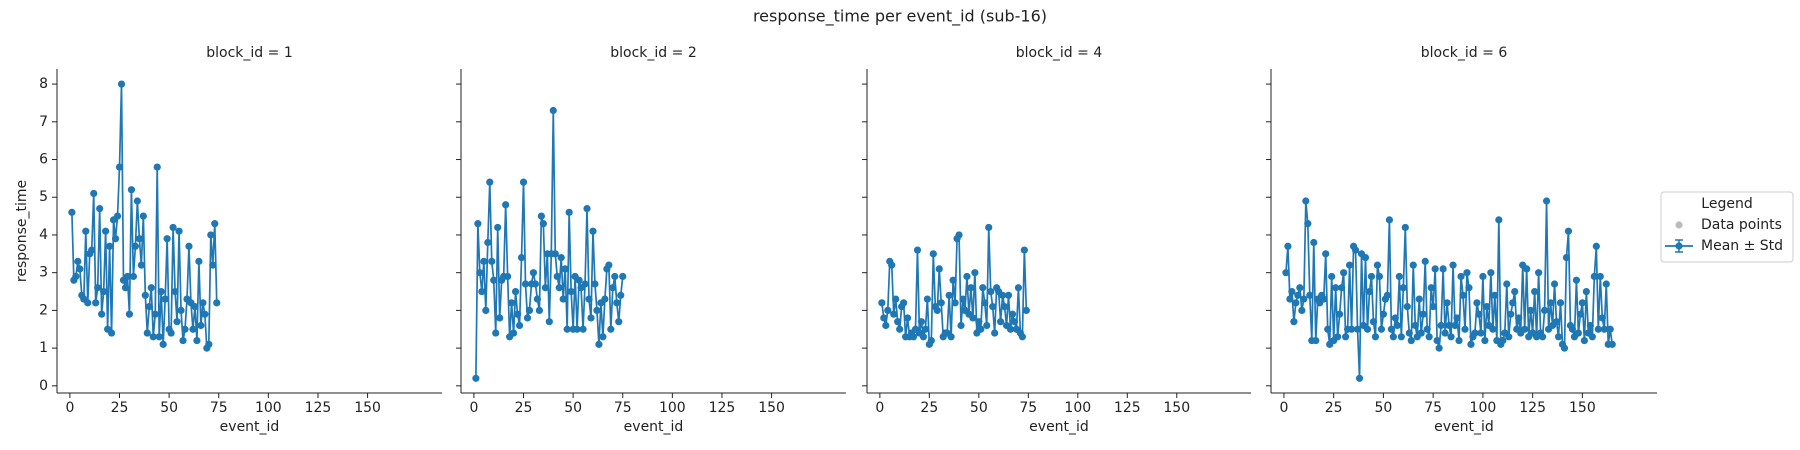 The image size is (1800, 450). I want to click on y-tick-label: 5, so click(43, 197).